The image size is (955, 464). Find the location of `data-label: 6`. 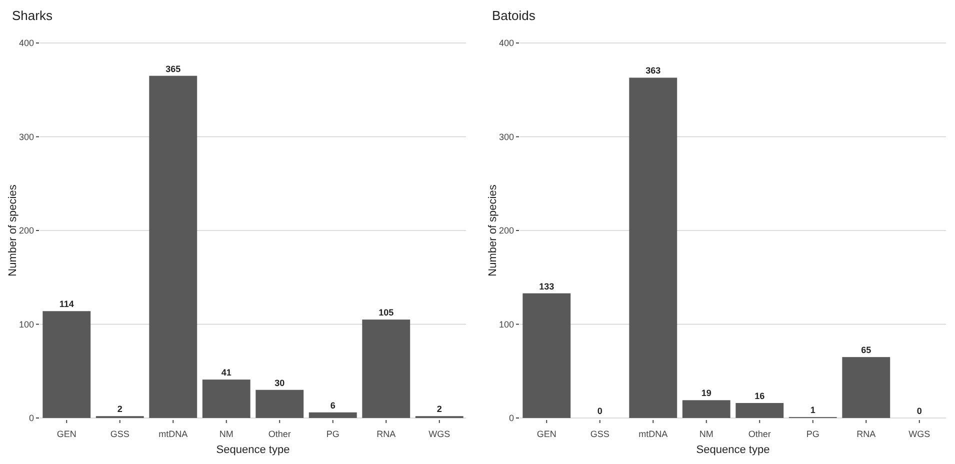

data-label: 6 is located at coordinates (333, 405).